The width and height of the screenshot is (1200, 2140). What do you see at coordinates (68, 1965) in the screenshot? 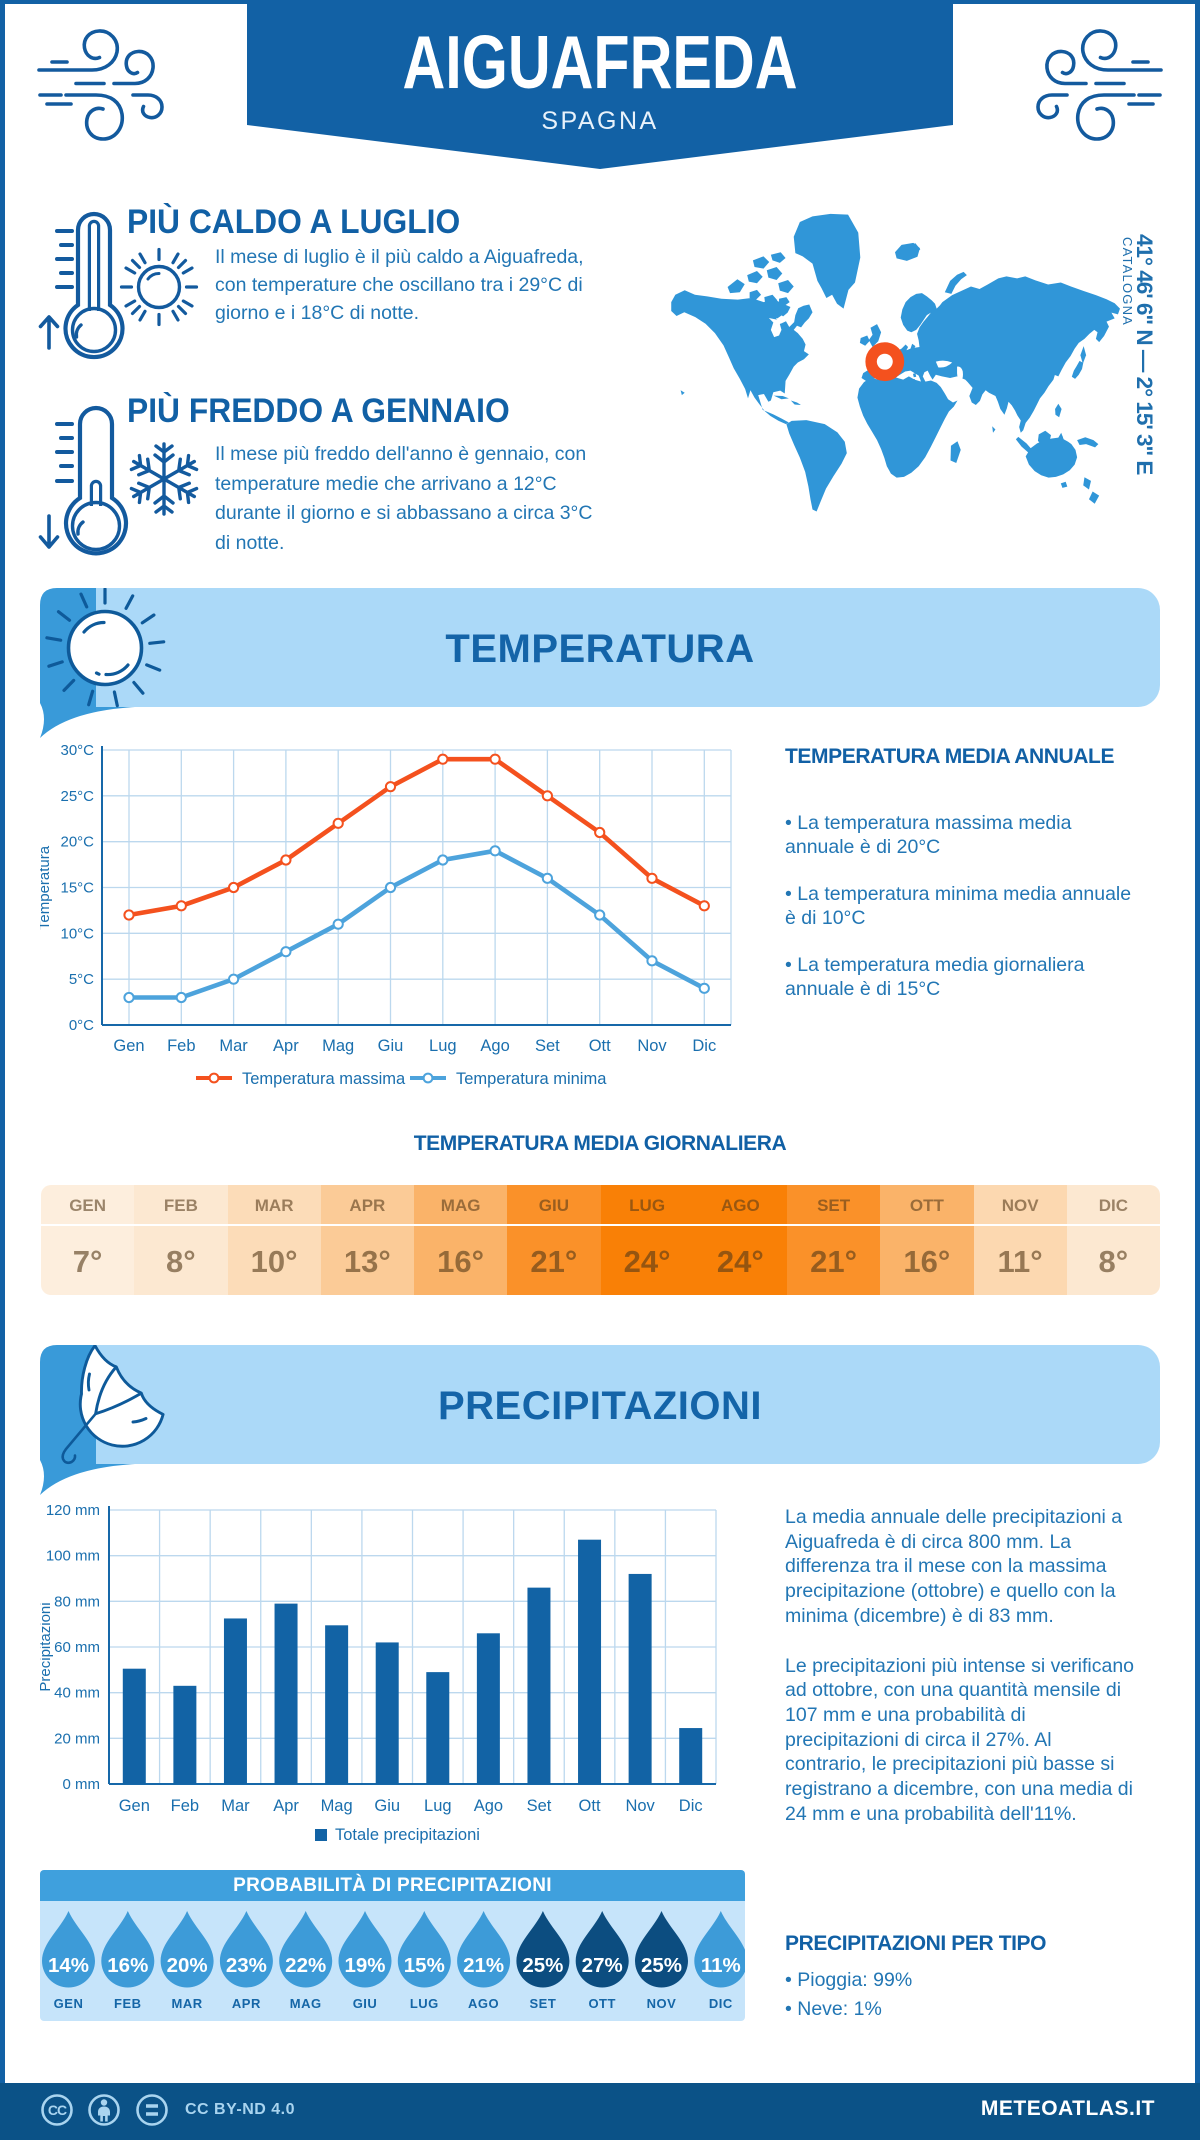
I see `svg-text: 14%` at bounding box center [68, 1965].